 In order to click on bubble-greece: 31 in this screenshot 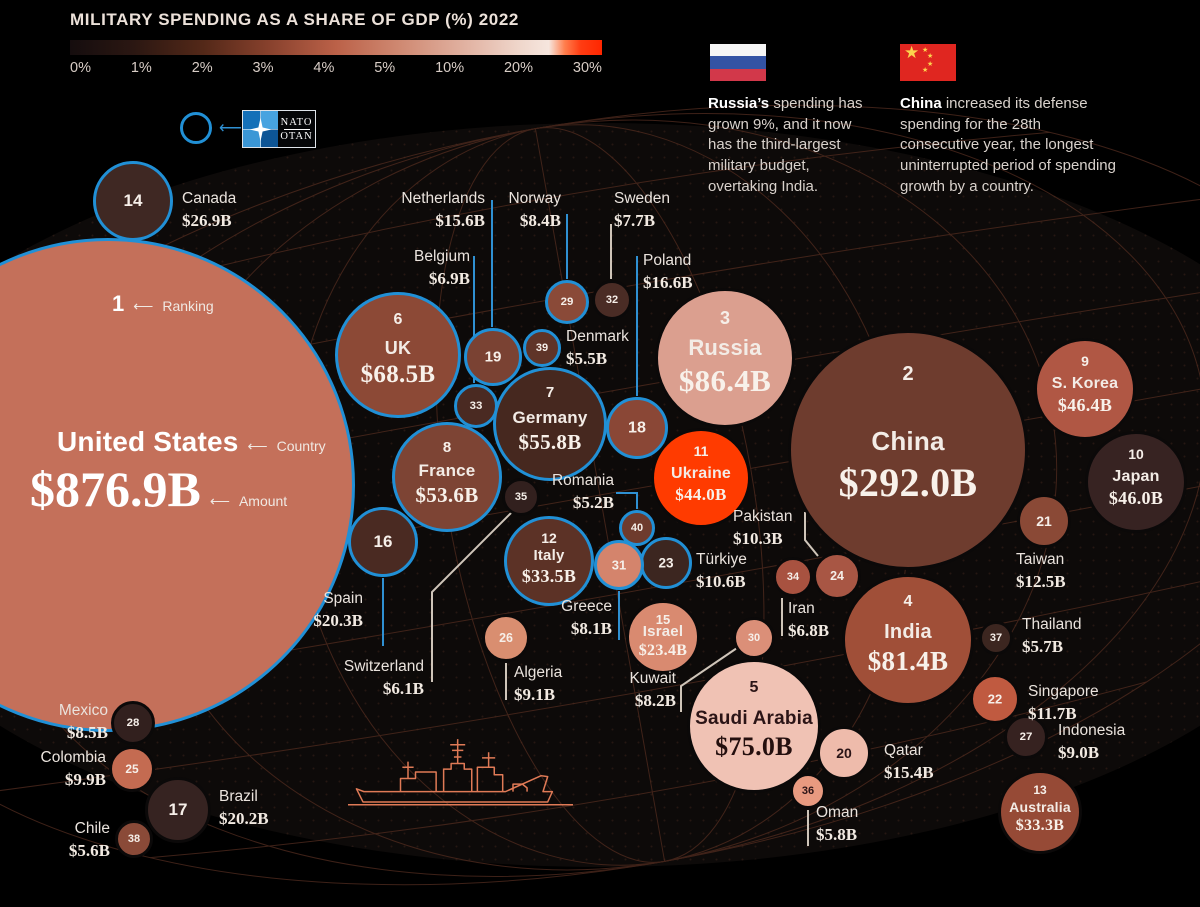, I will do `click(619, 565)`.